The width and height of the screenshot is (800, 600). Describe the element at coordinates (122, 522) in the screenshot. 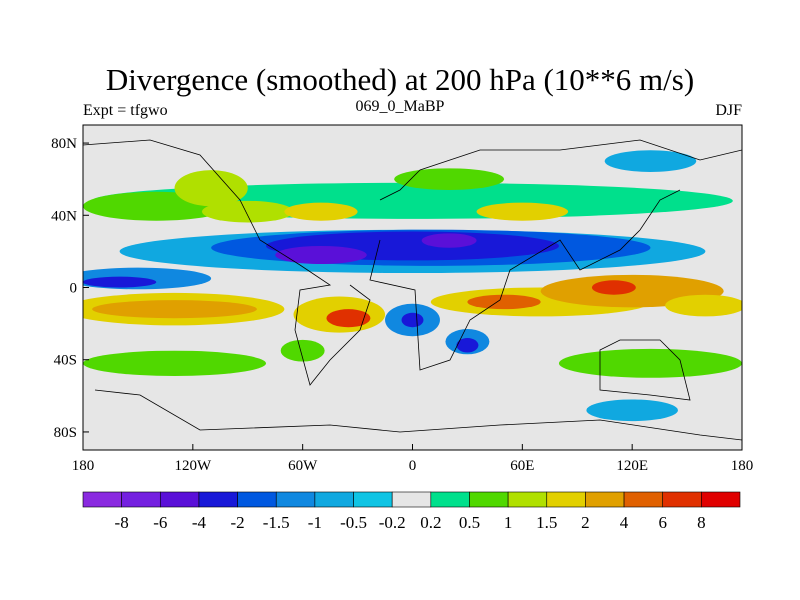

I see `colorbar-label: -8` at that location.